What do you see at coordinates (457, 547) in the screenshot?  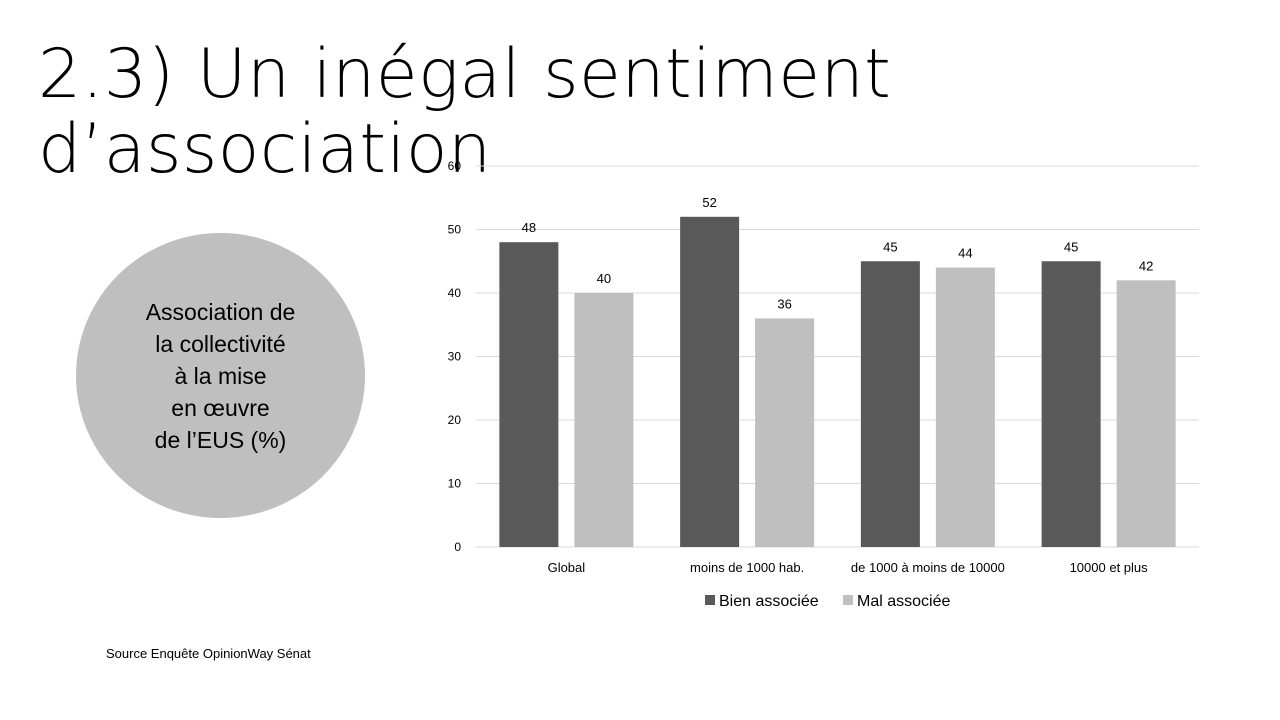 I see `y-tick-label: 0` at bounding box center [457, 547].